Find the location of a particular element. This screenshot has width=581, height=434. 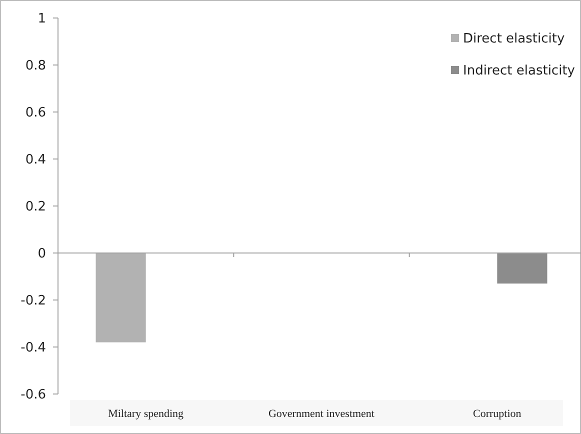

x-tick-label: Miltary spending is located at coordinates (146, 414).